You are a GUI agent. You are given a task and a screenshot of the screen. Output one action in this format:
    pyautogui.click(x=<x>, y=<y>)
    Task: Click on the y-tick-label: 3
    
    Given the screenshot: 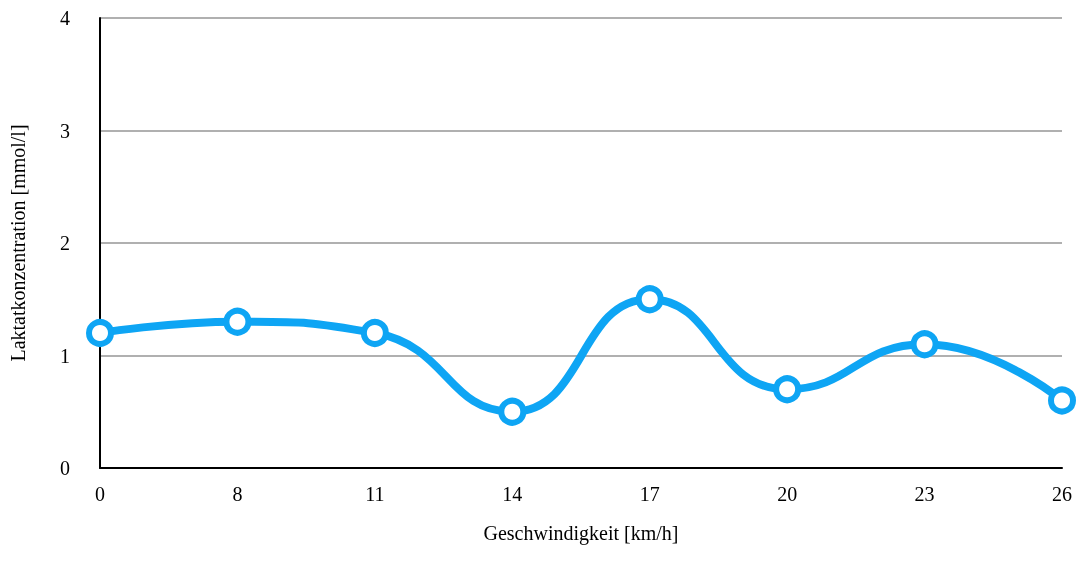 What is the action you would take?
    pyautogui.click(x=65, y=130)
    